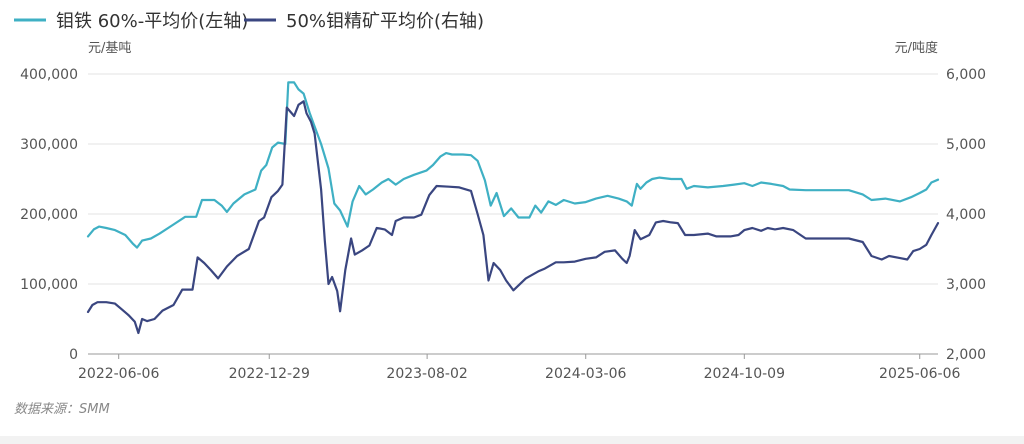  Describe the element at coordinates (109, 48) in the screenshot. I see `left-axis-unit: 元/基吨` at that location.